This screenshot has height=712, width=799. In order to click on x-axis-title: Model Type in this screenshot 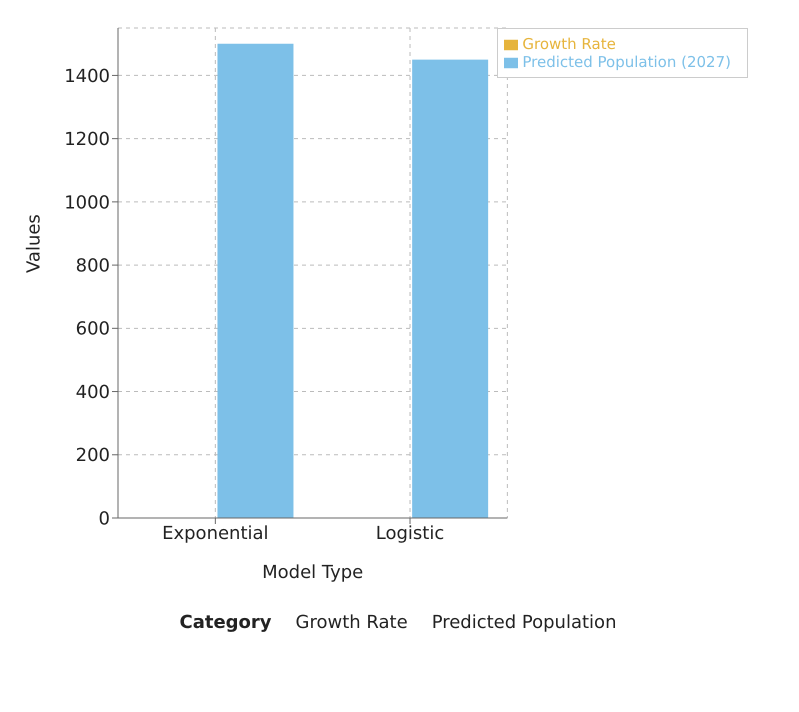, I will do `click(313, 572)`.